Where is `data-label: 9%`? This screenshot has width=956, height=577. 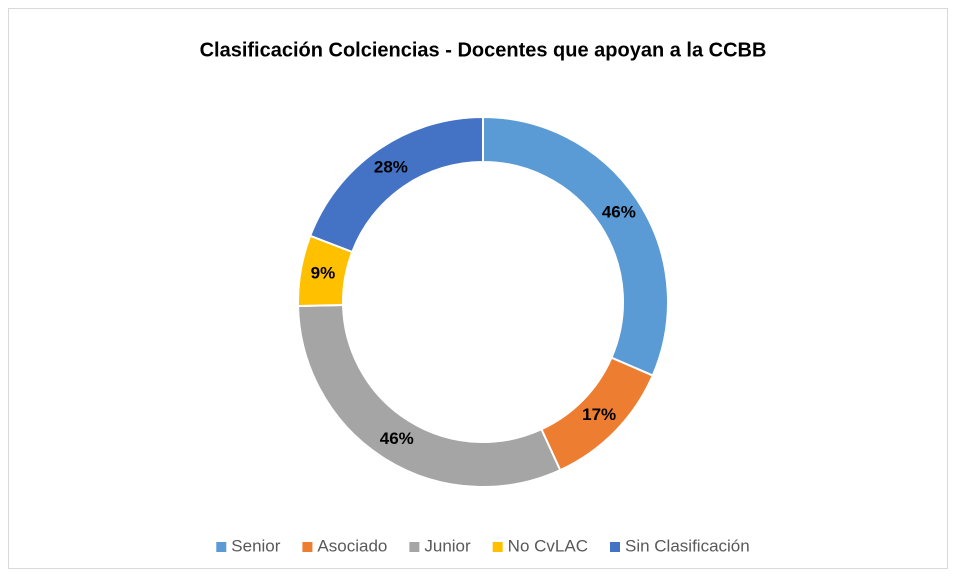 data-label: 9% is located at coordinates (323, 273).